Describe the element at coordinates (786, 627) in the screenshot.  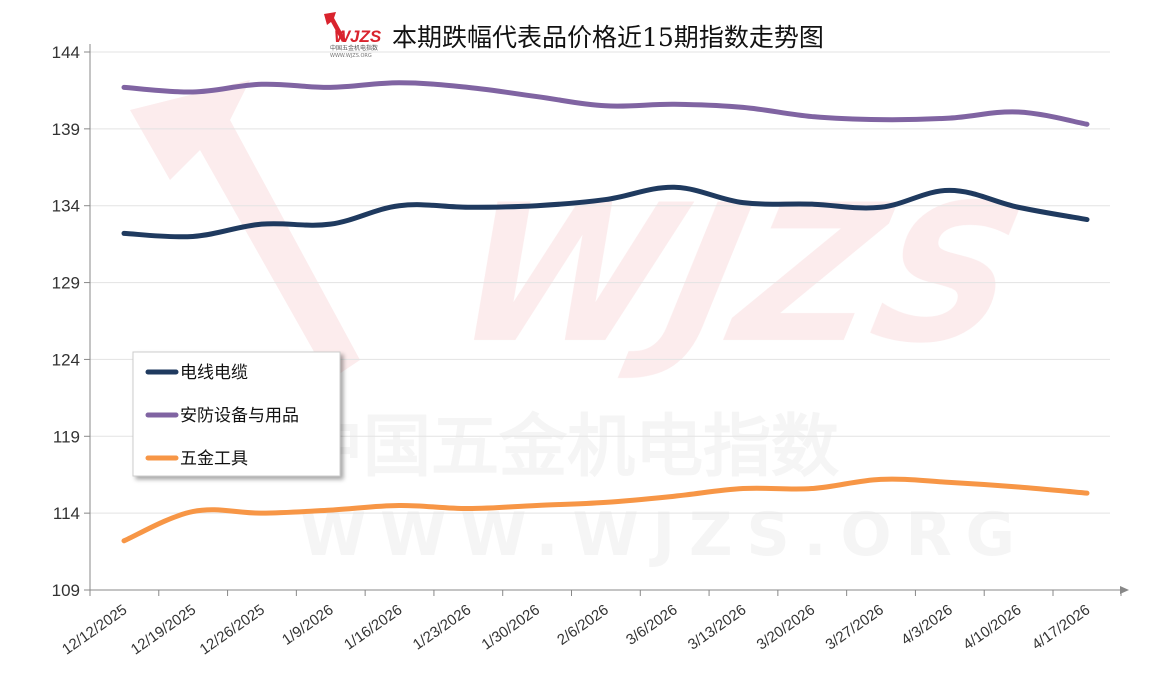
I see `x-tick-label: 3/20/2026` at that location.